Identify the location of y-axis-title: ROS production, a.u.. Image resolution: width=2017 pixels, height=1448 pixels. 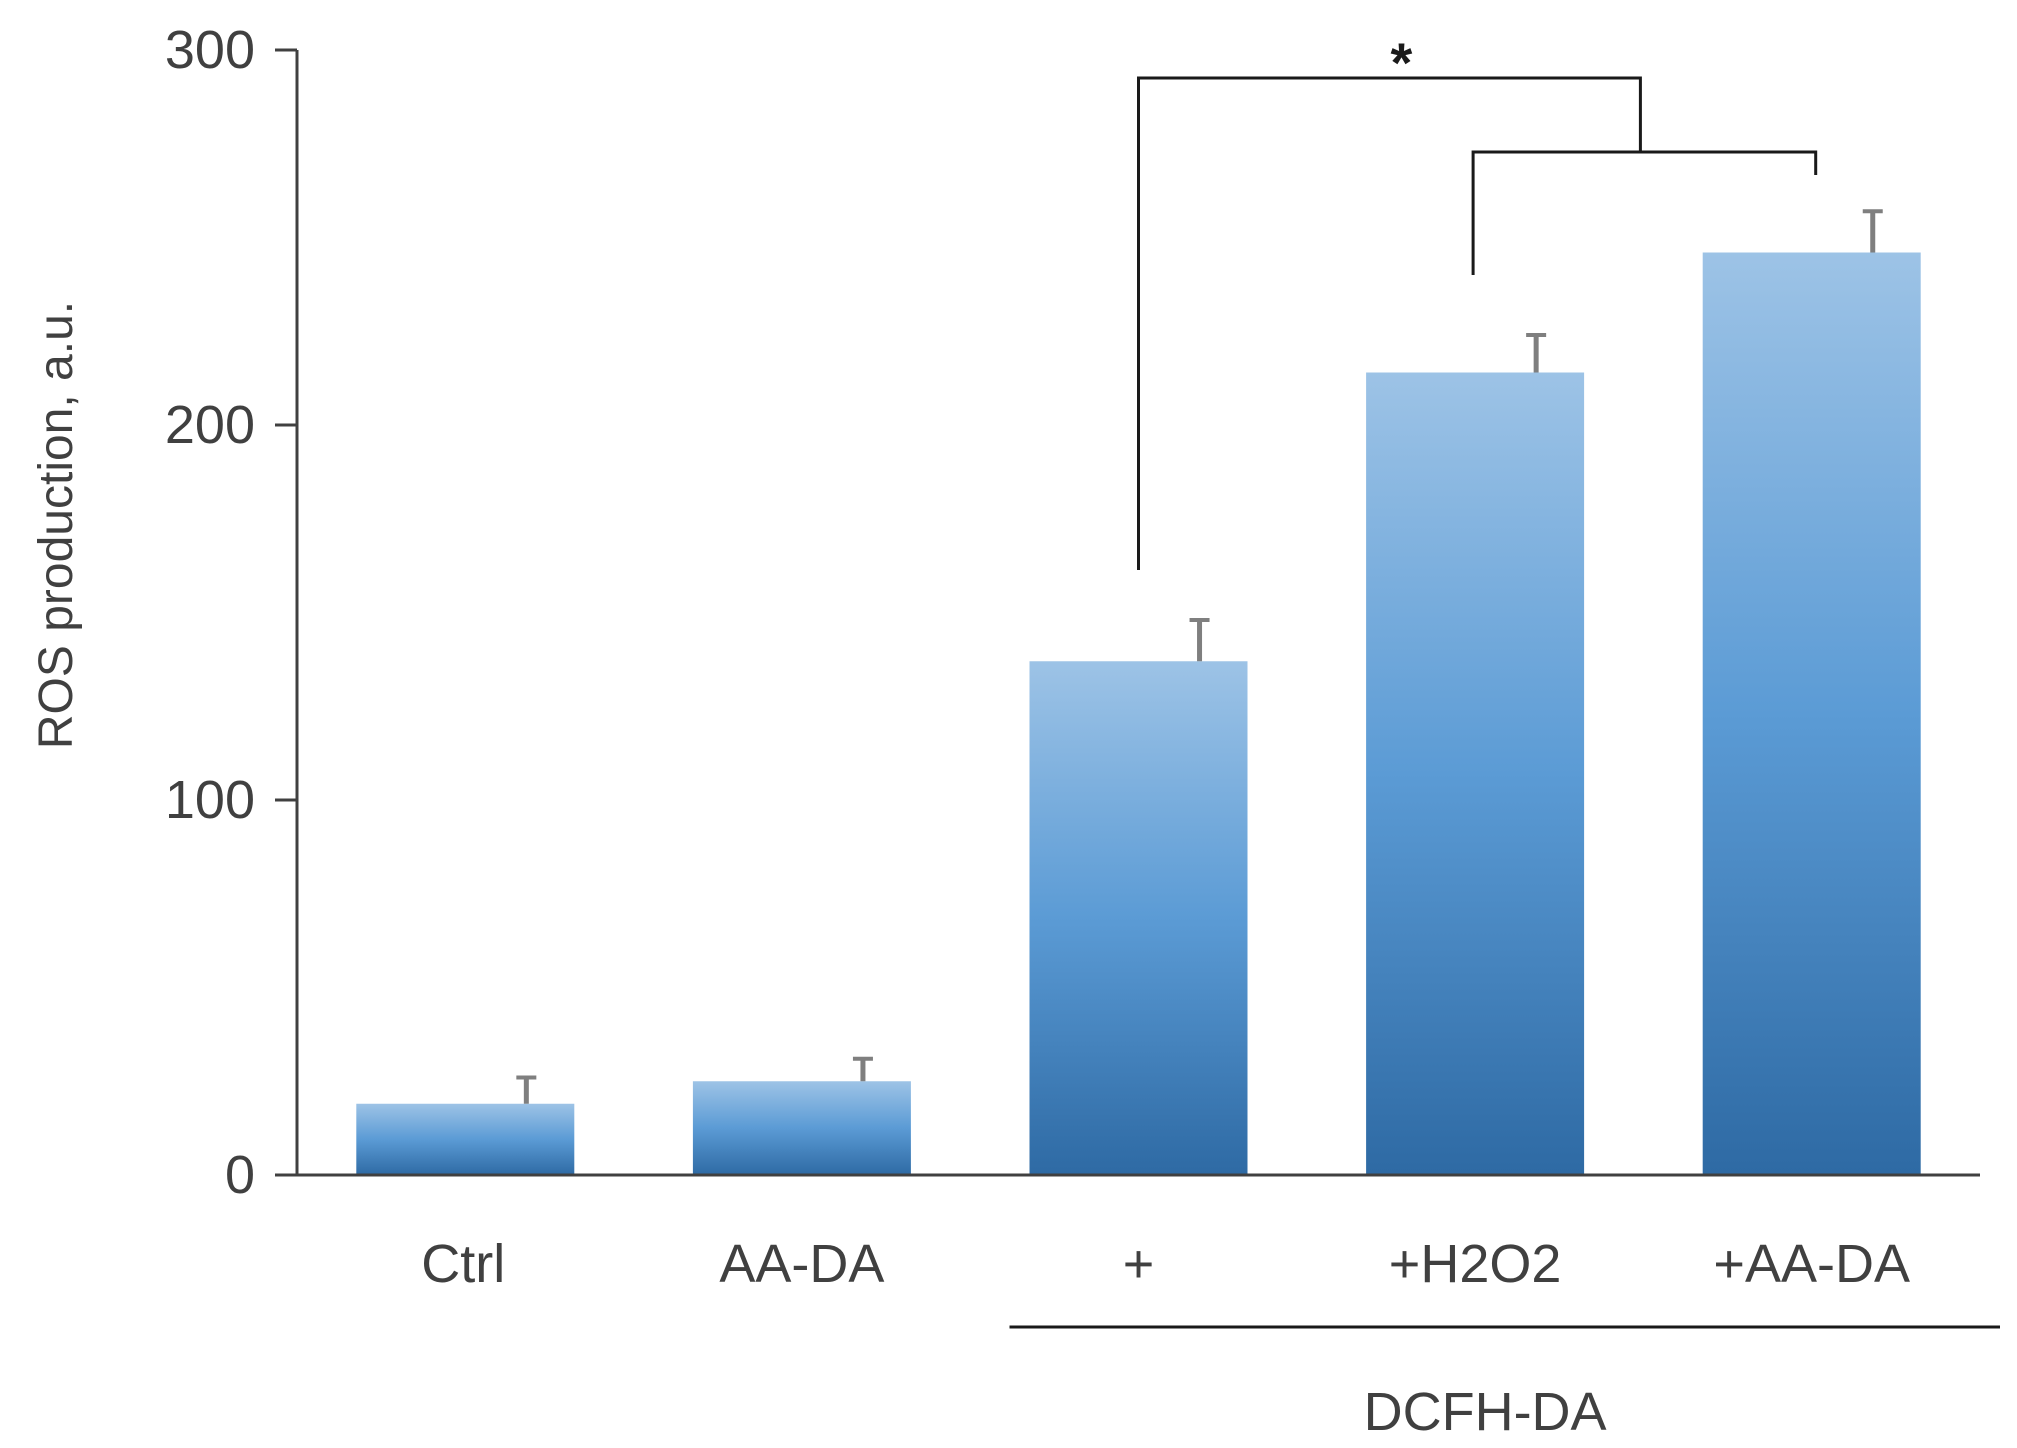
(56, 525).